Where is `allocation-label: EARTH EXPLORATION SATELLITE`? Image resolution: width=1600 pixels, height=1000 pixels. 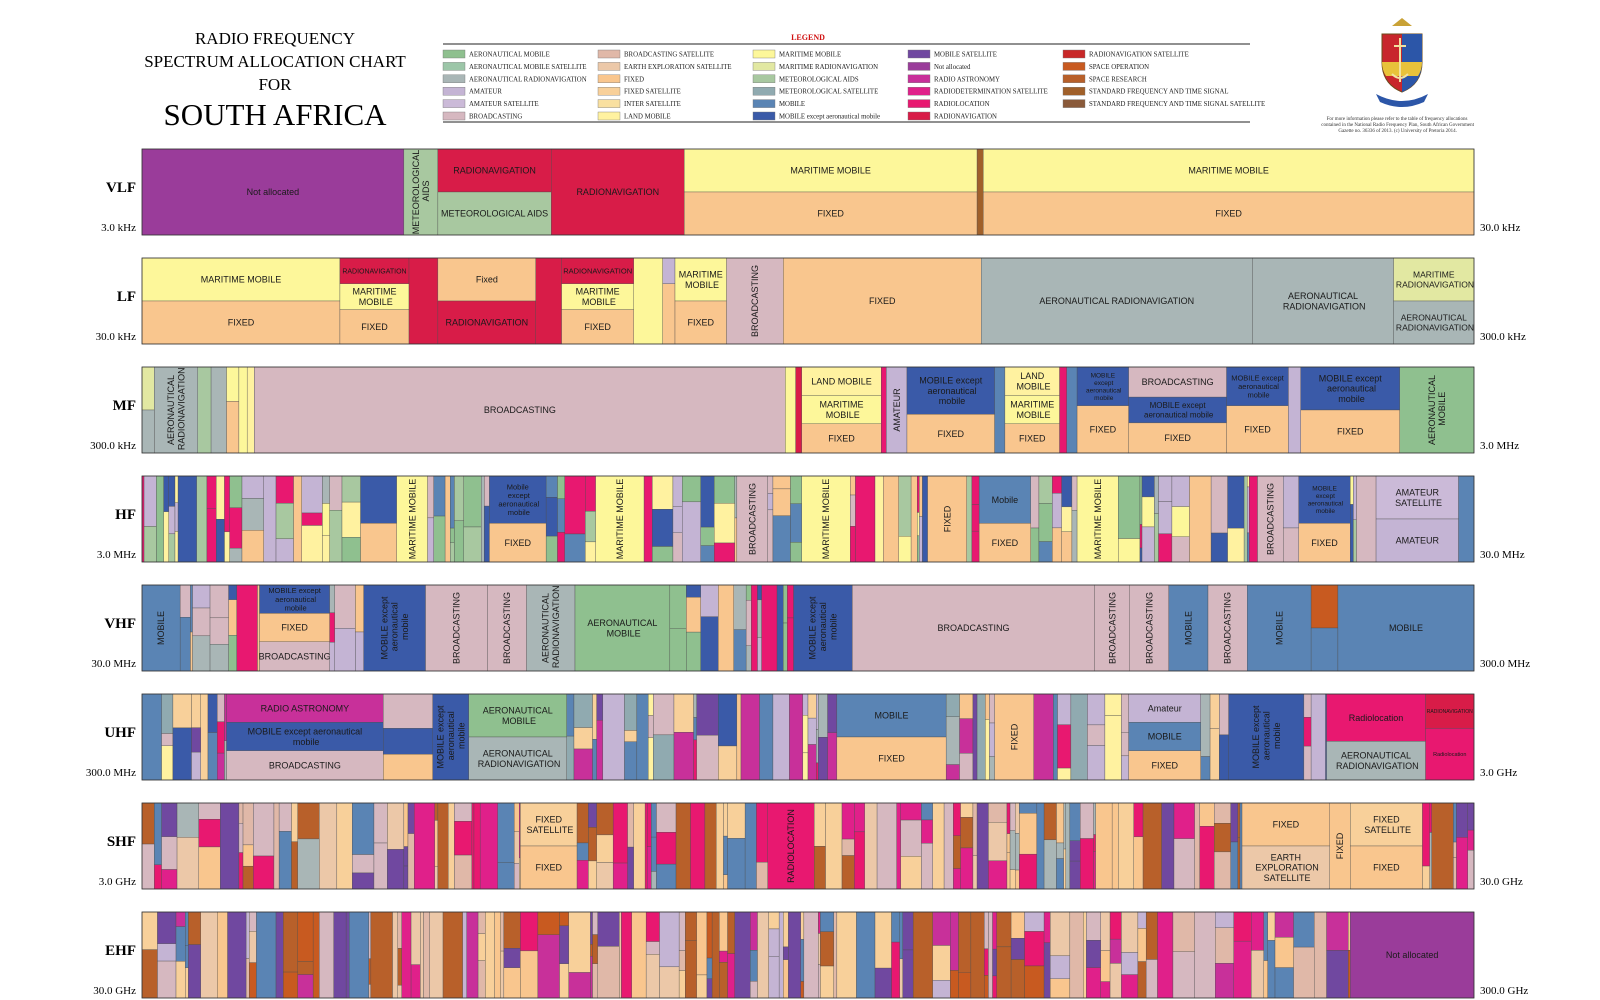 allocation-label: EARTH EXPLORATION SATELLITE is located at coordinates (1286, 867).